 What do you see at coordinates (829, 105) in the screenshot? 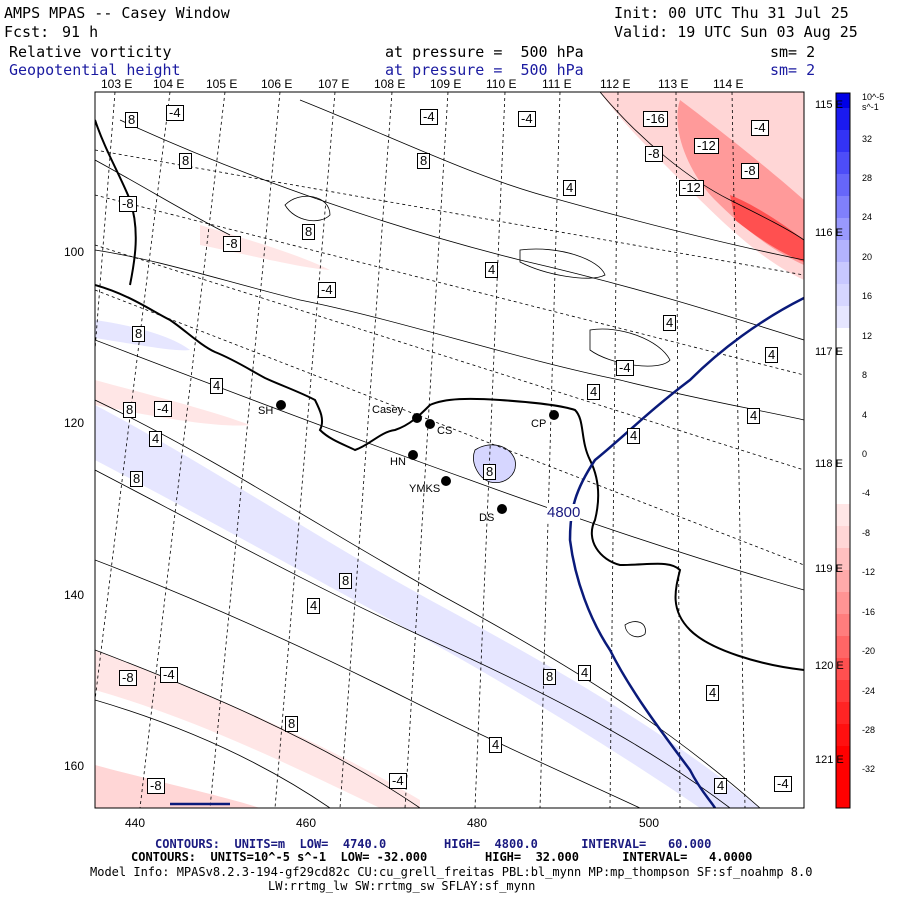
I see `edge-label: 115 E` at bounding box center [829, 105].